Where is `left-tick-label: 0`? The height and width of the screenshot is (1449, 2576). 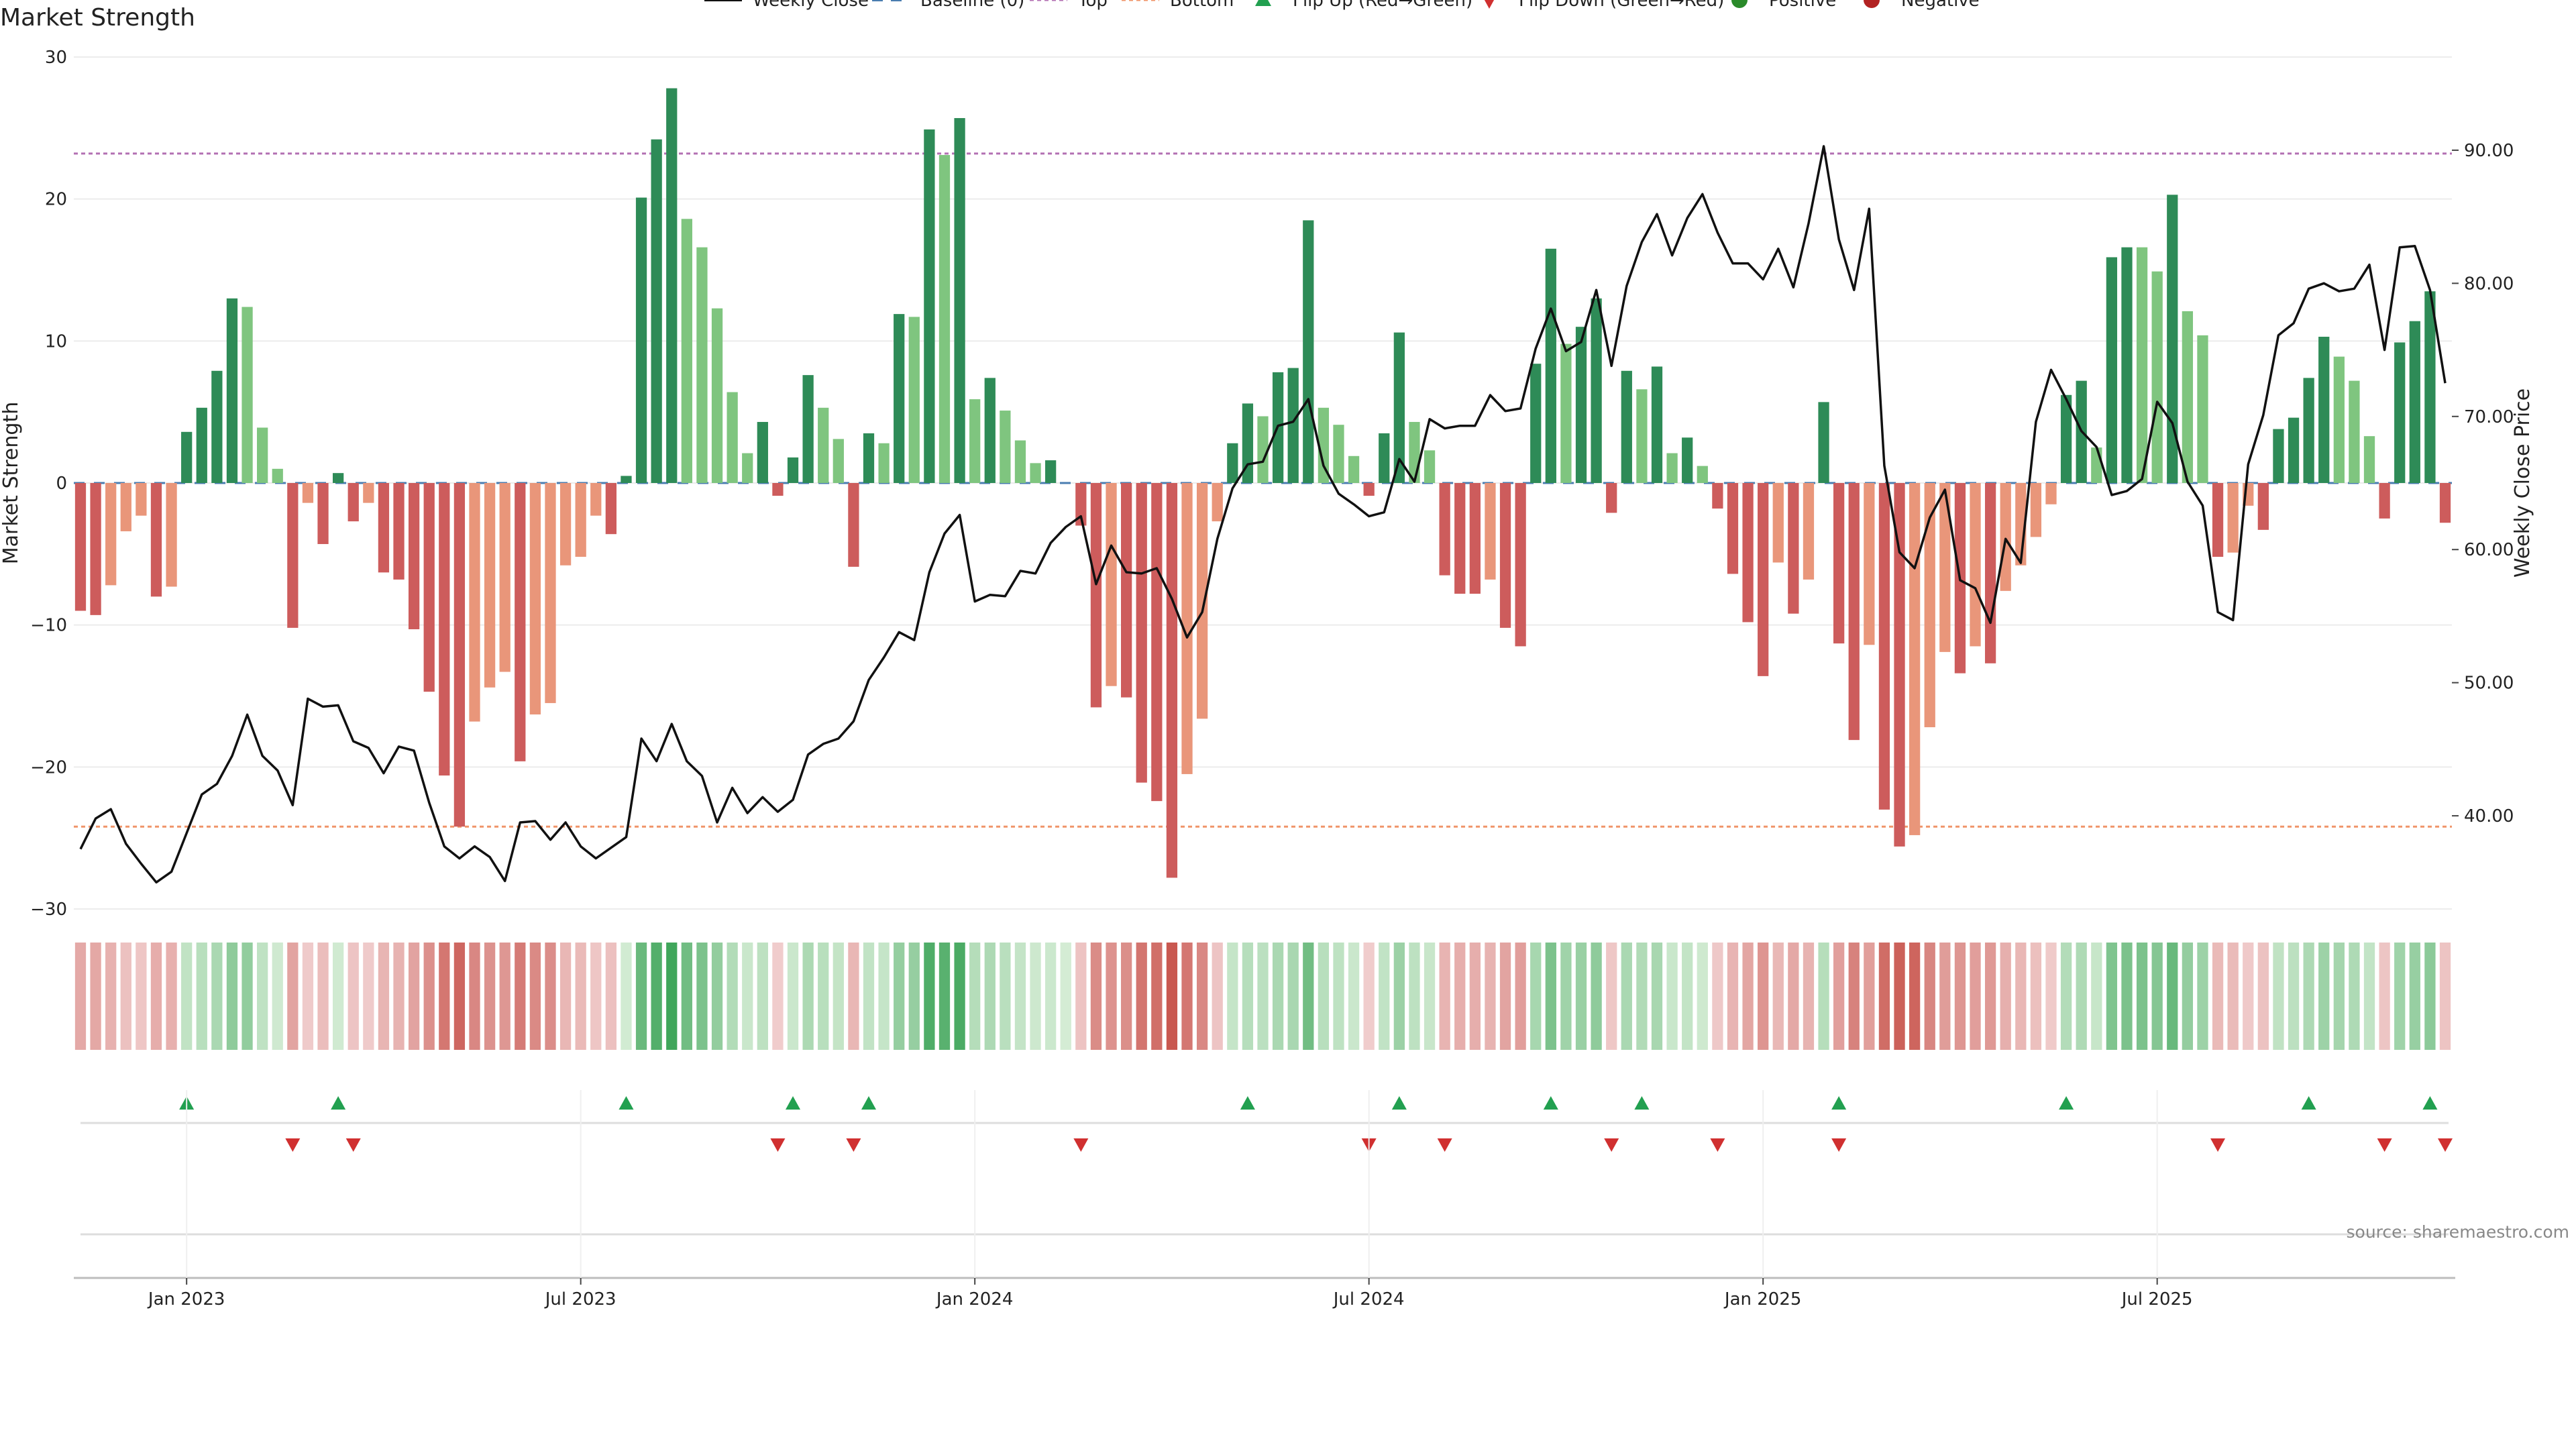 left-tick-label: 0 is located at coordinates (61, 484).